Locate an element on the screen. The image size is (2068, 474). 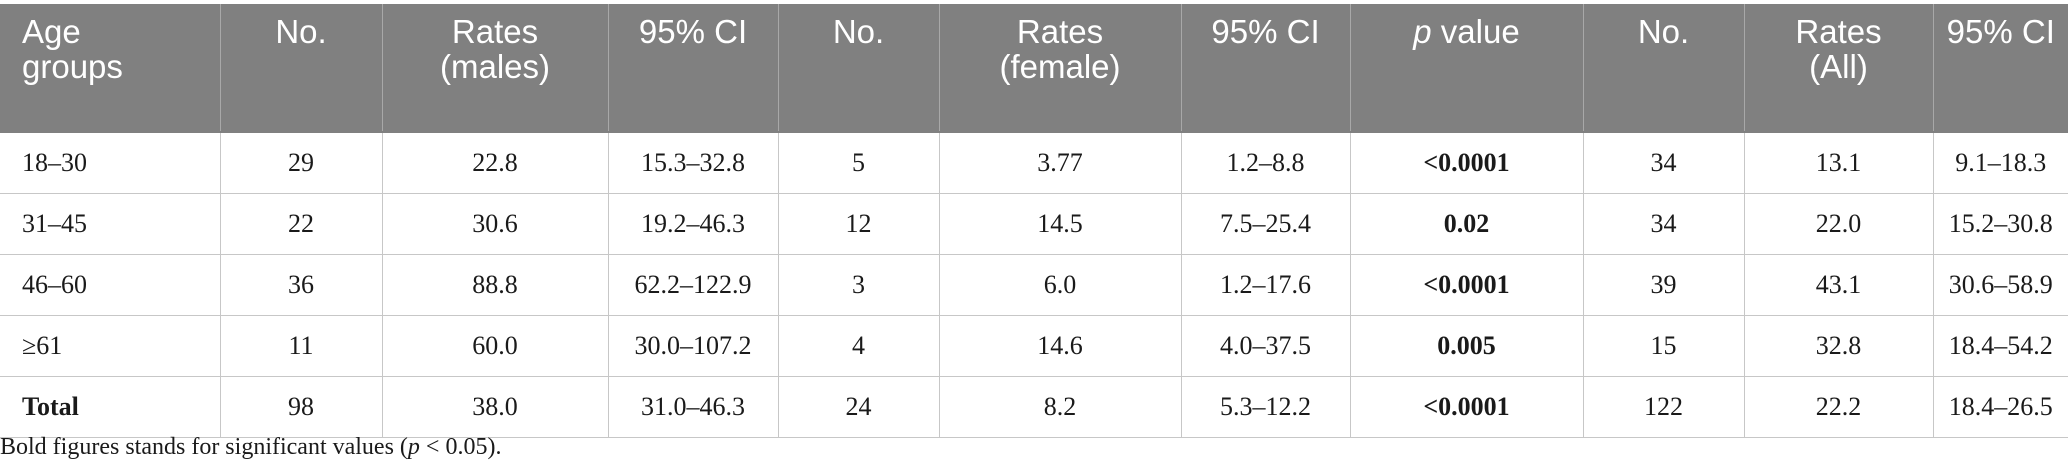
cell-female-ci: 5.3–12.2 is located at coordinates (1266, 407).